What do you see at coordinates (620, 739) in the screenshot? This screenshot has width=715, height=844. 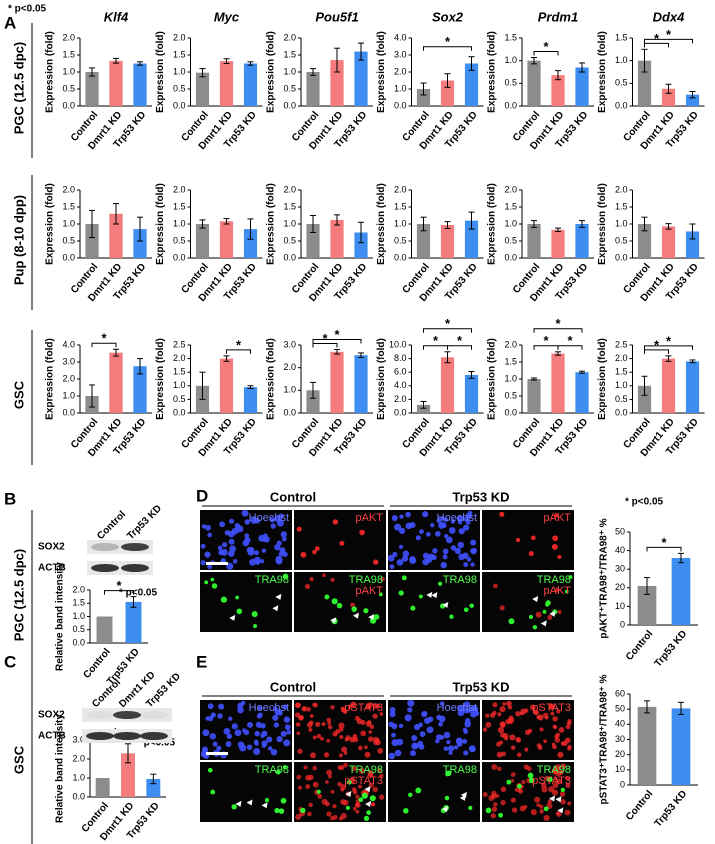 I see `y-tick-label: 30` at bounding box center [620, 739].